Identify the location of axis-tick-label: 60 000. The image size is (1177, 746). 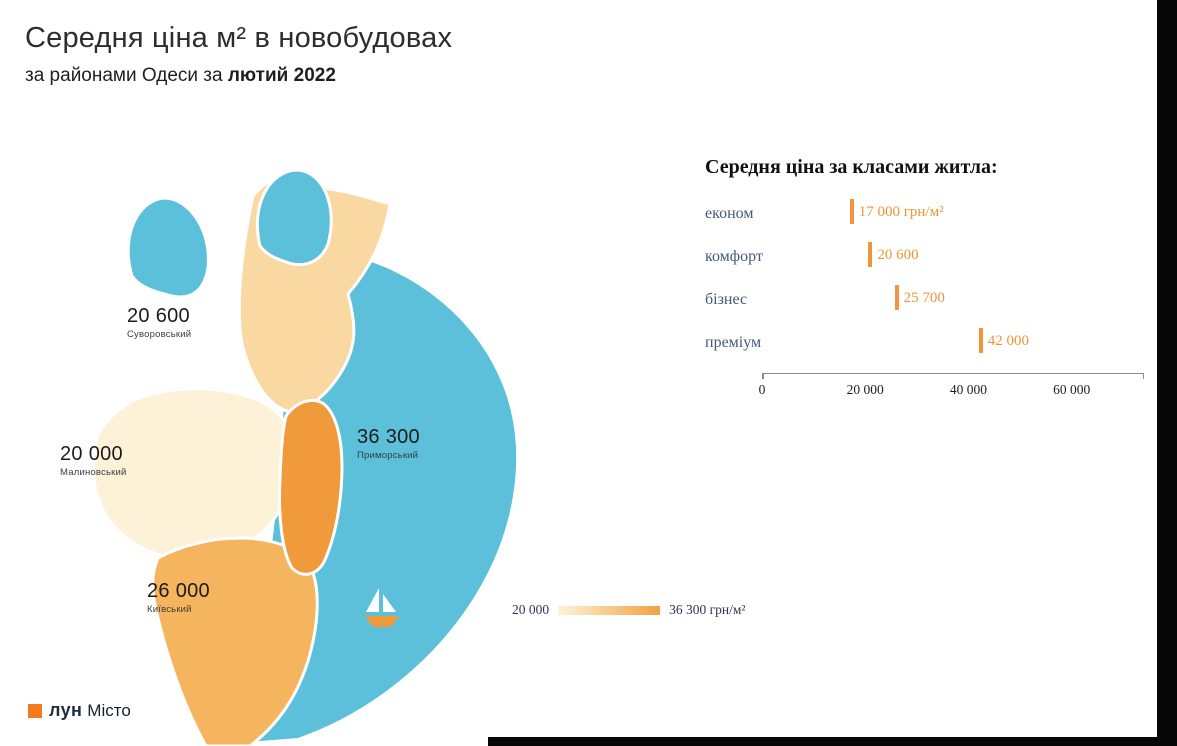
(1072, 389).